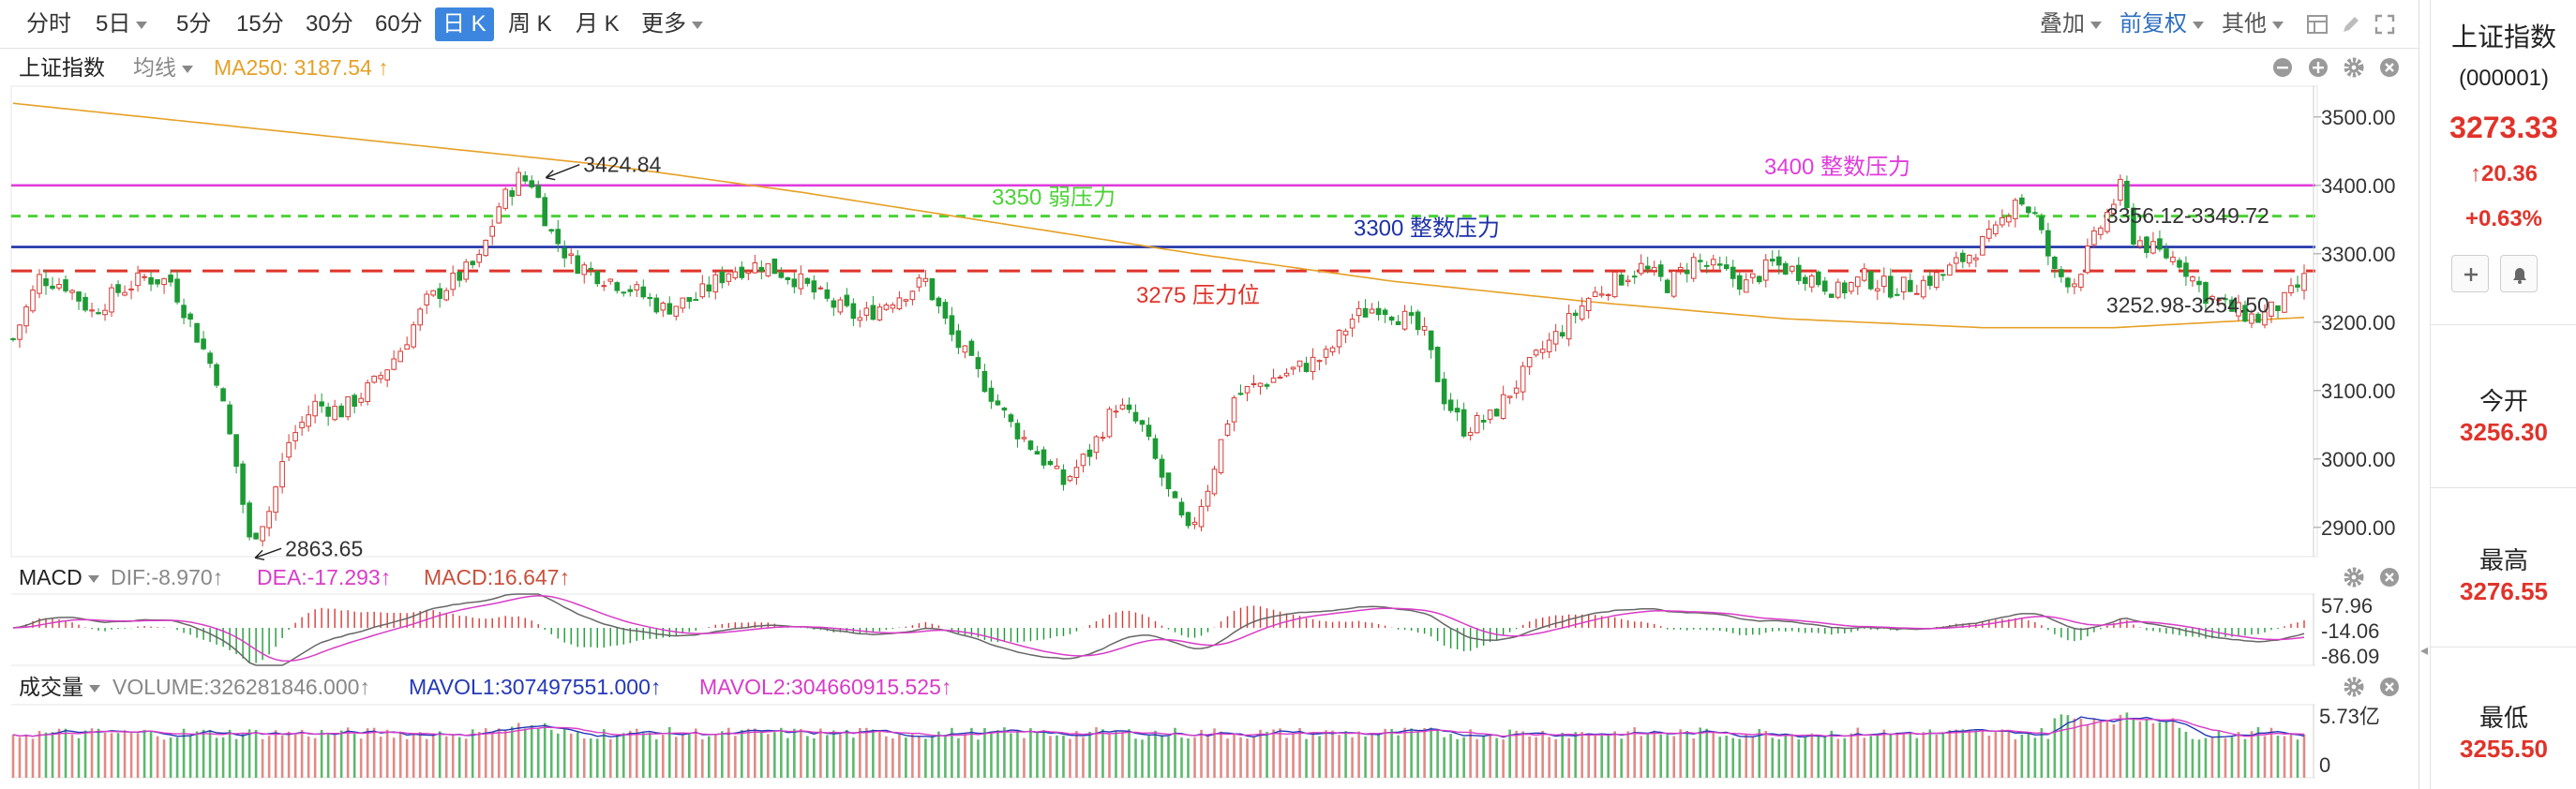  I want to click on pencil-icon, so click(2351, 24).